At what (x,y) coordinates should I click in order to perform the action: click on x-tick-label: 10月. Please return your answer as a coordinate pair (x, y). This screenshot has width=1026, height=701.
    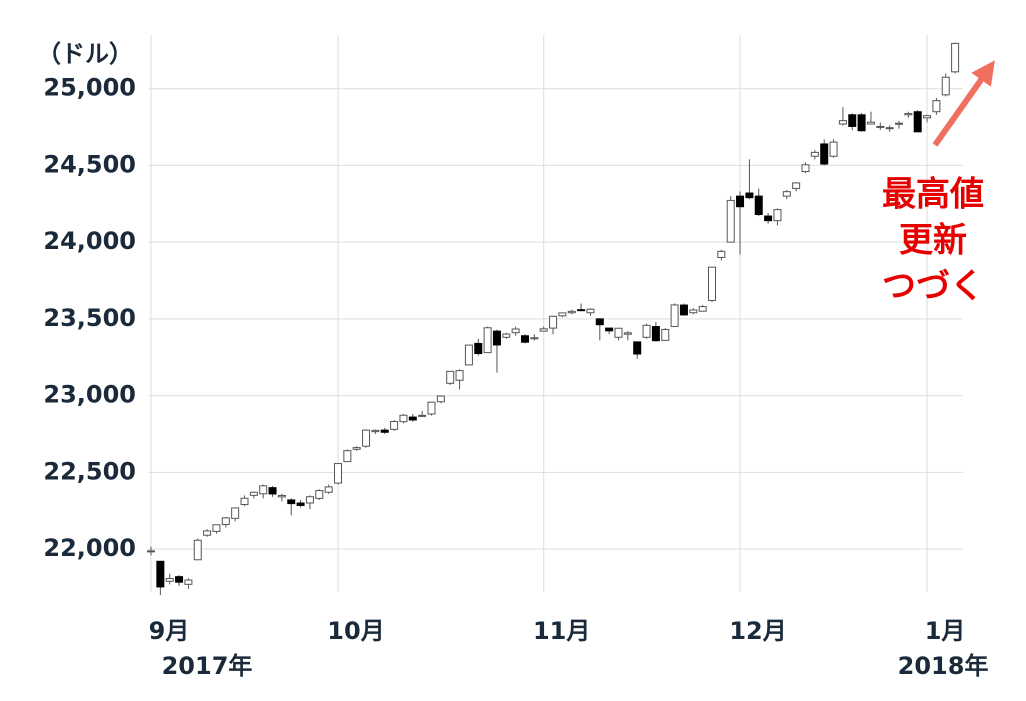
    Looking at the image, I should click on (355, 631).